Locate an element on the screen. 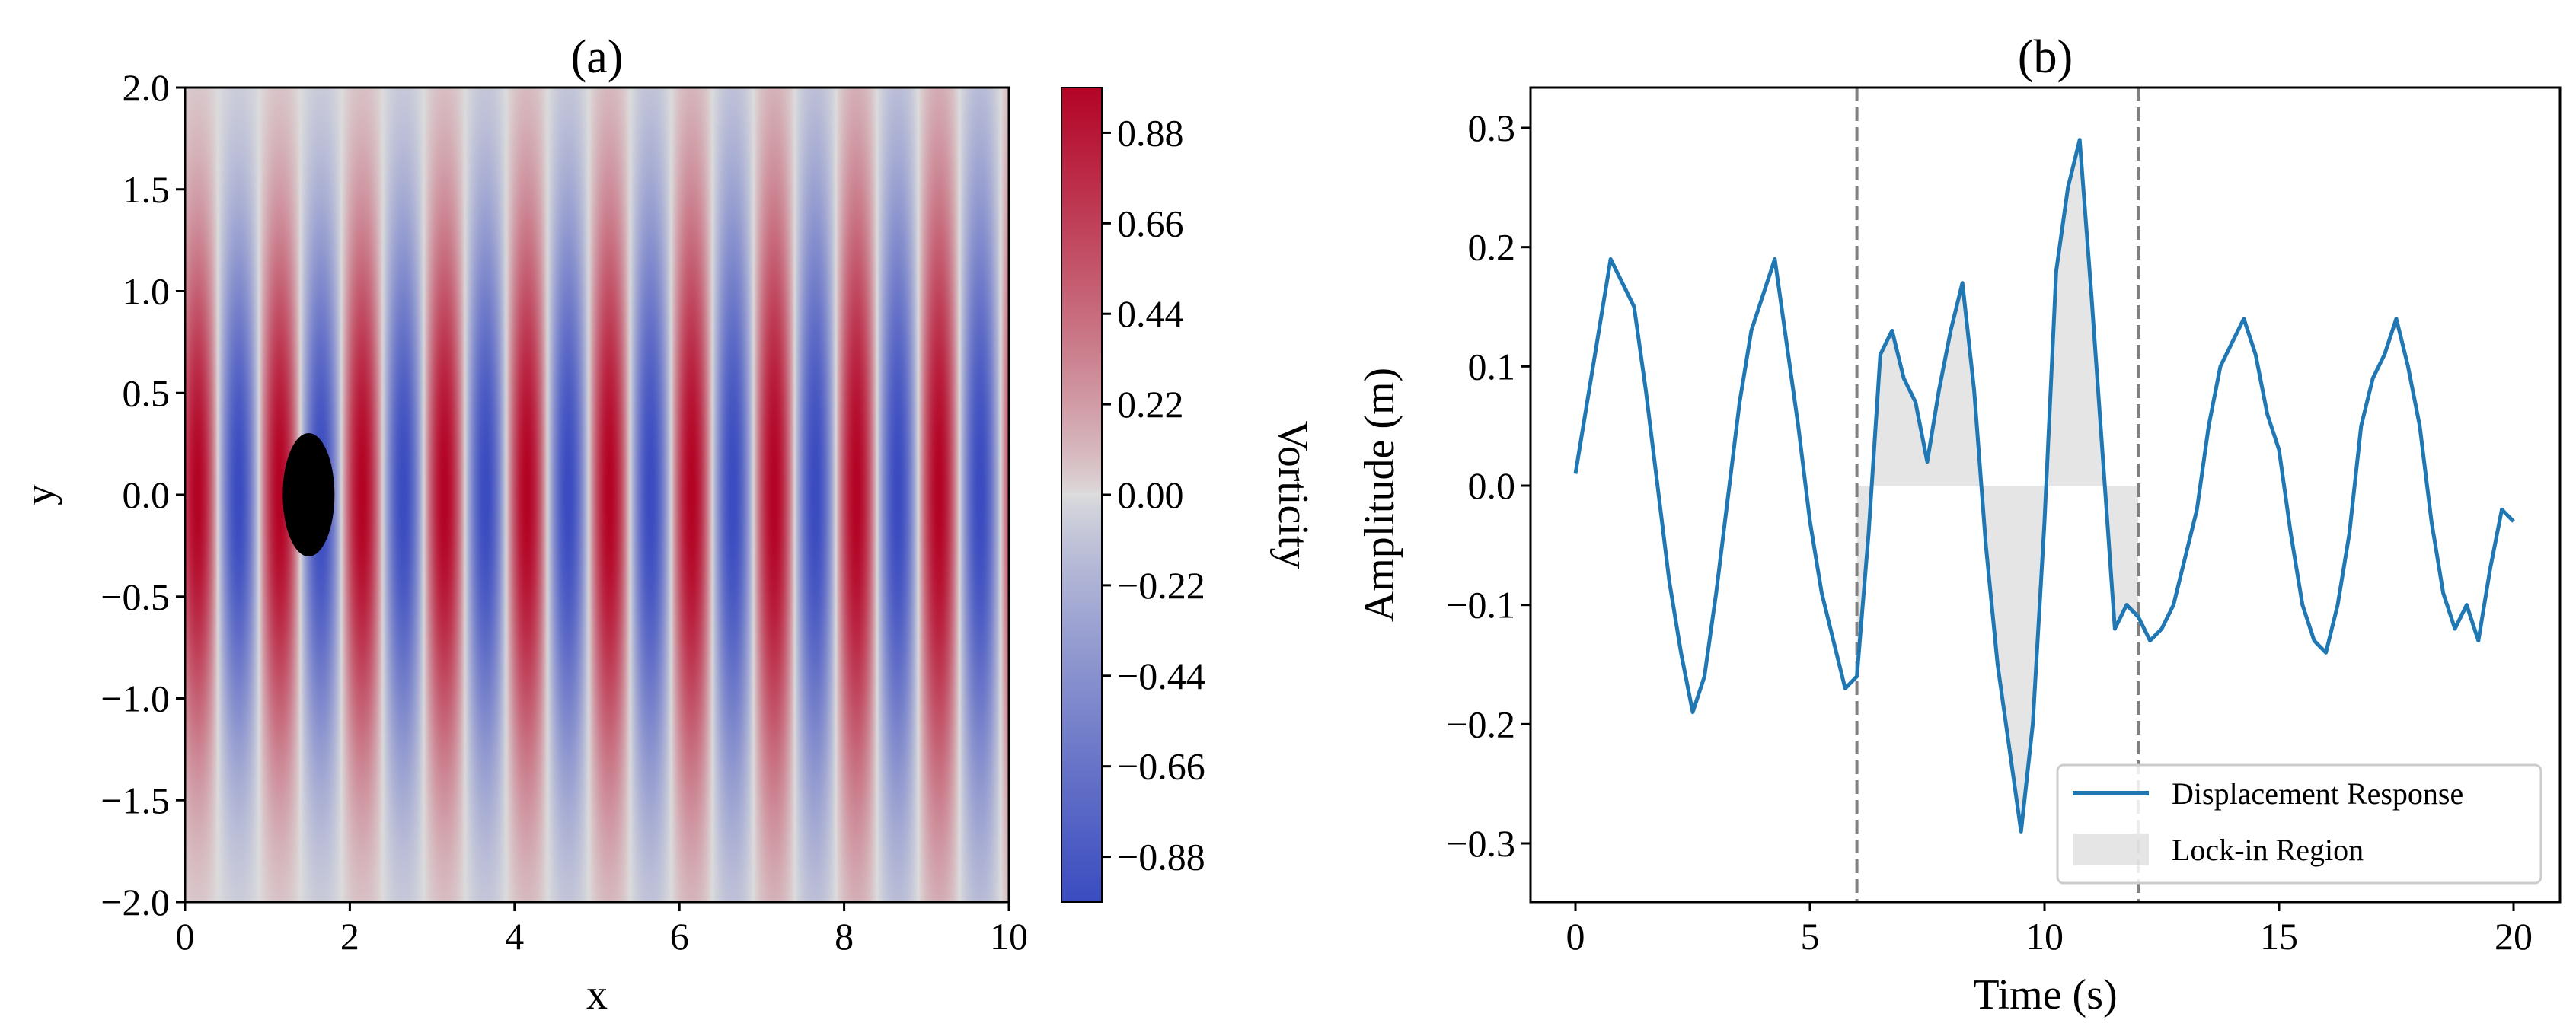 This screenshot has height=1036, width=2576. lock-in-region-fill is located at coordinates (1997, 485).